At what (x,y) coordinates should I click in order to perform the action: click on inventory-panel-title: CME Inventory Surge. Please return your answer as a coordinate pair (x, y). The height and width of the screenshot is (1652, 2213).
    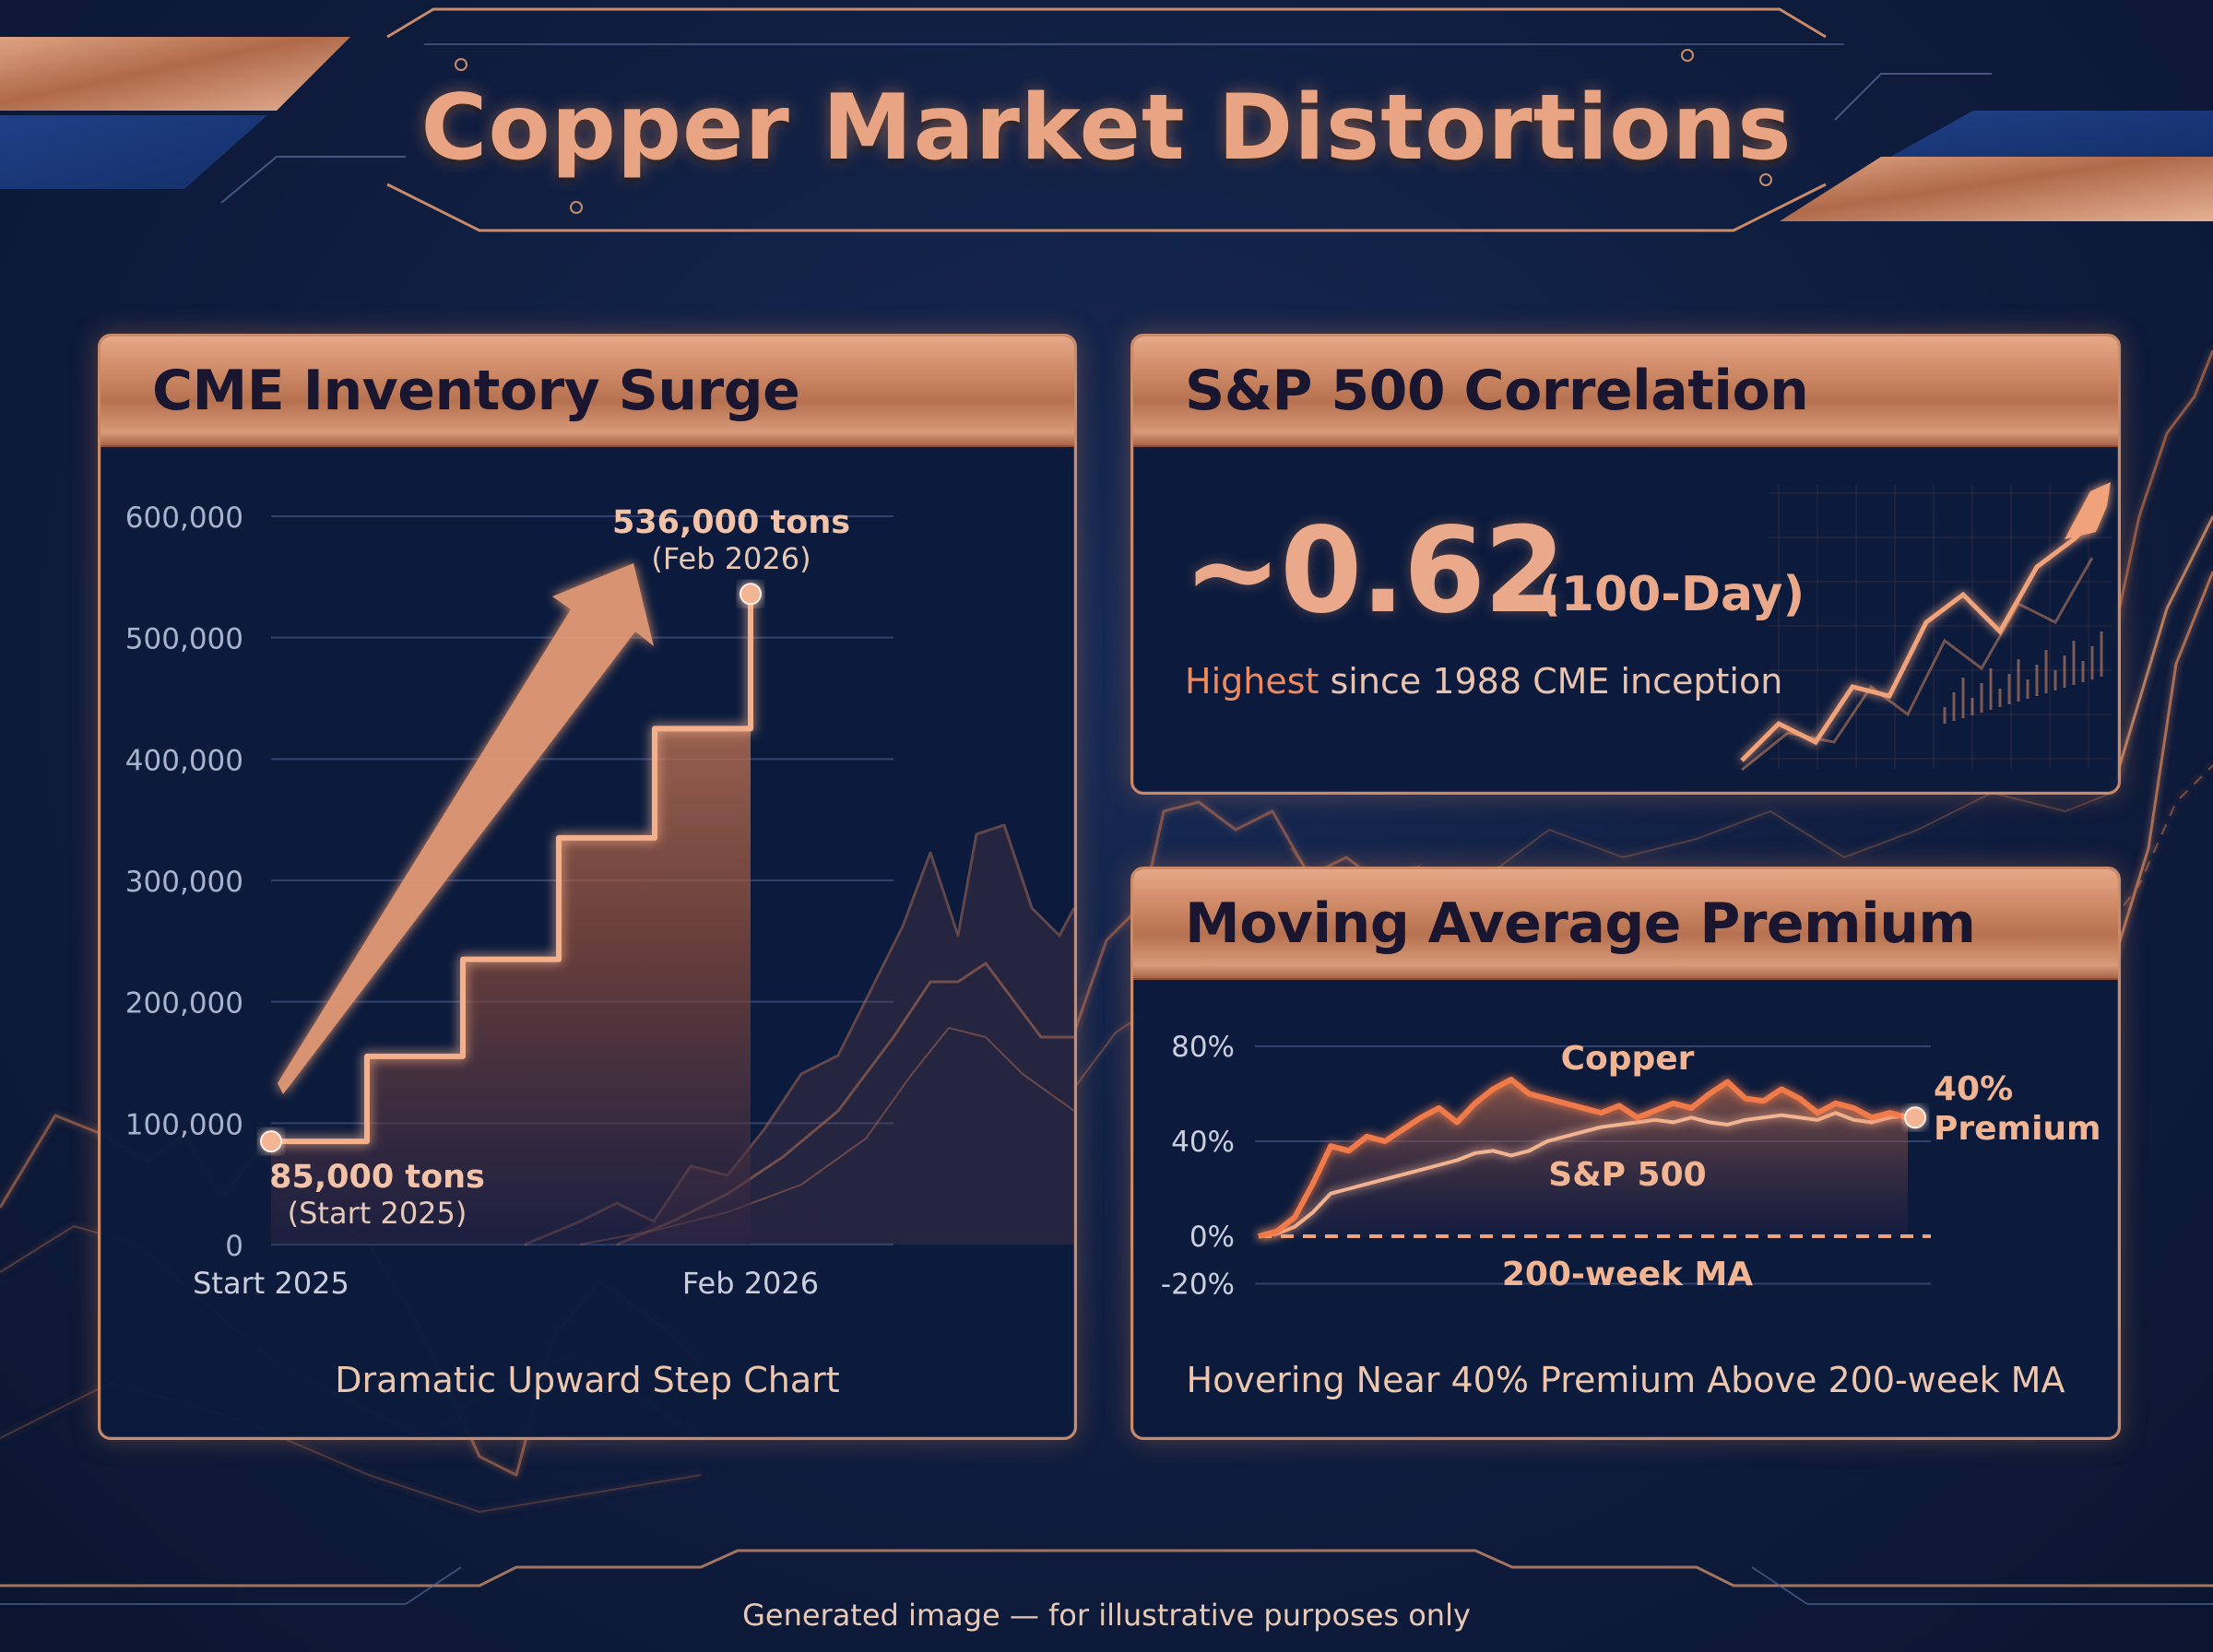
    Looking at the image, I should click on (476, 391).